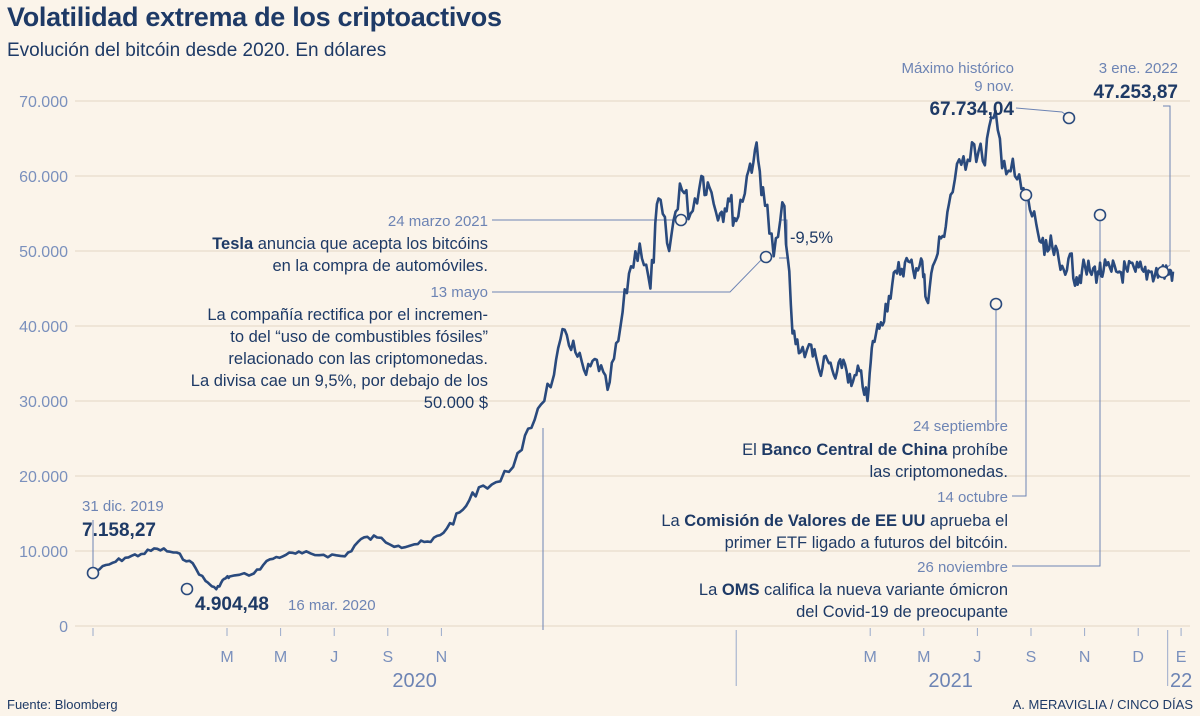  Describe the element at coordinates (347, 315) in the screenshot. I see `annotation-may13-line1: La compañía rectifica por el incremen-` at that location.